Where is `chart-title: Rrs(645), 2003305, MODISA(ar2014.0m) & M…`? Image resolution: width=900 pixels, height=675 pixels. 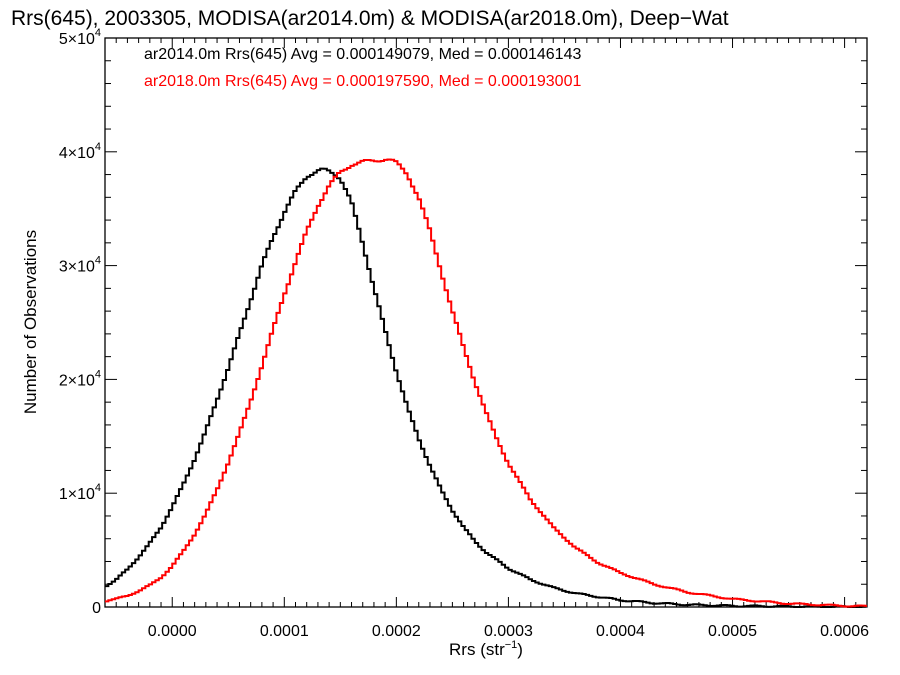
chart-title: Rrs(645), 2003305, MODISA(ar2014.0m) & M… is located at coordinates (370, 18).